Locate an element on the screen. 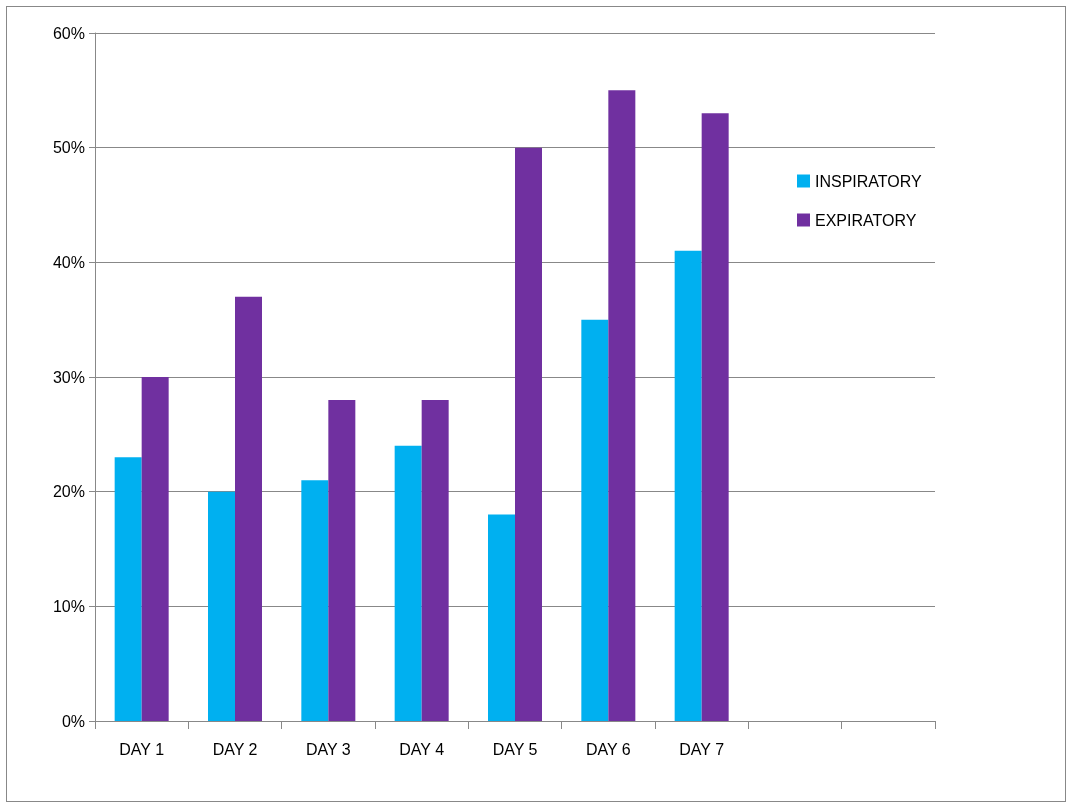 This screenshot has width=1073, height=809. y-tick-label: 40% is located at coordinates (68, 262).